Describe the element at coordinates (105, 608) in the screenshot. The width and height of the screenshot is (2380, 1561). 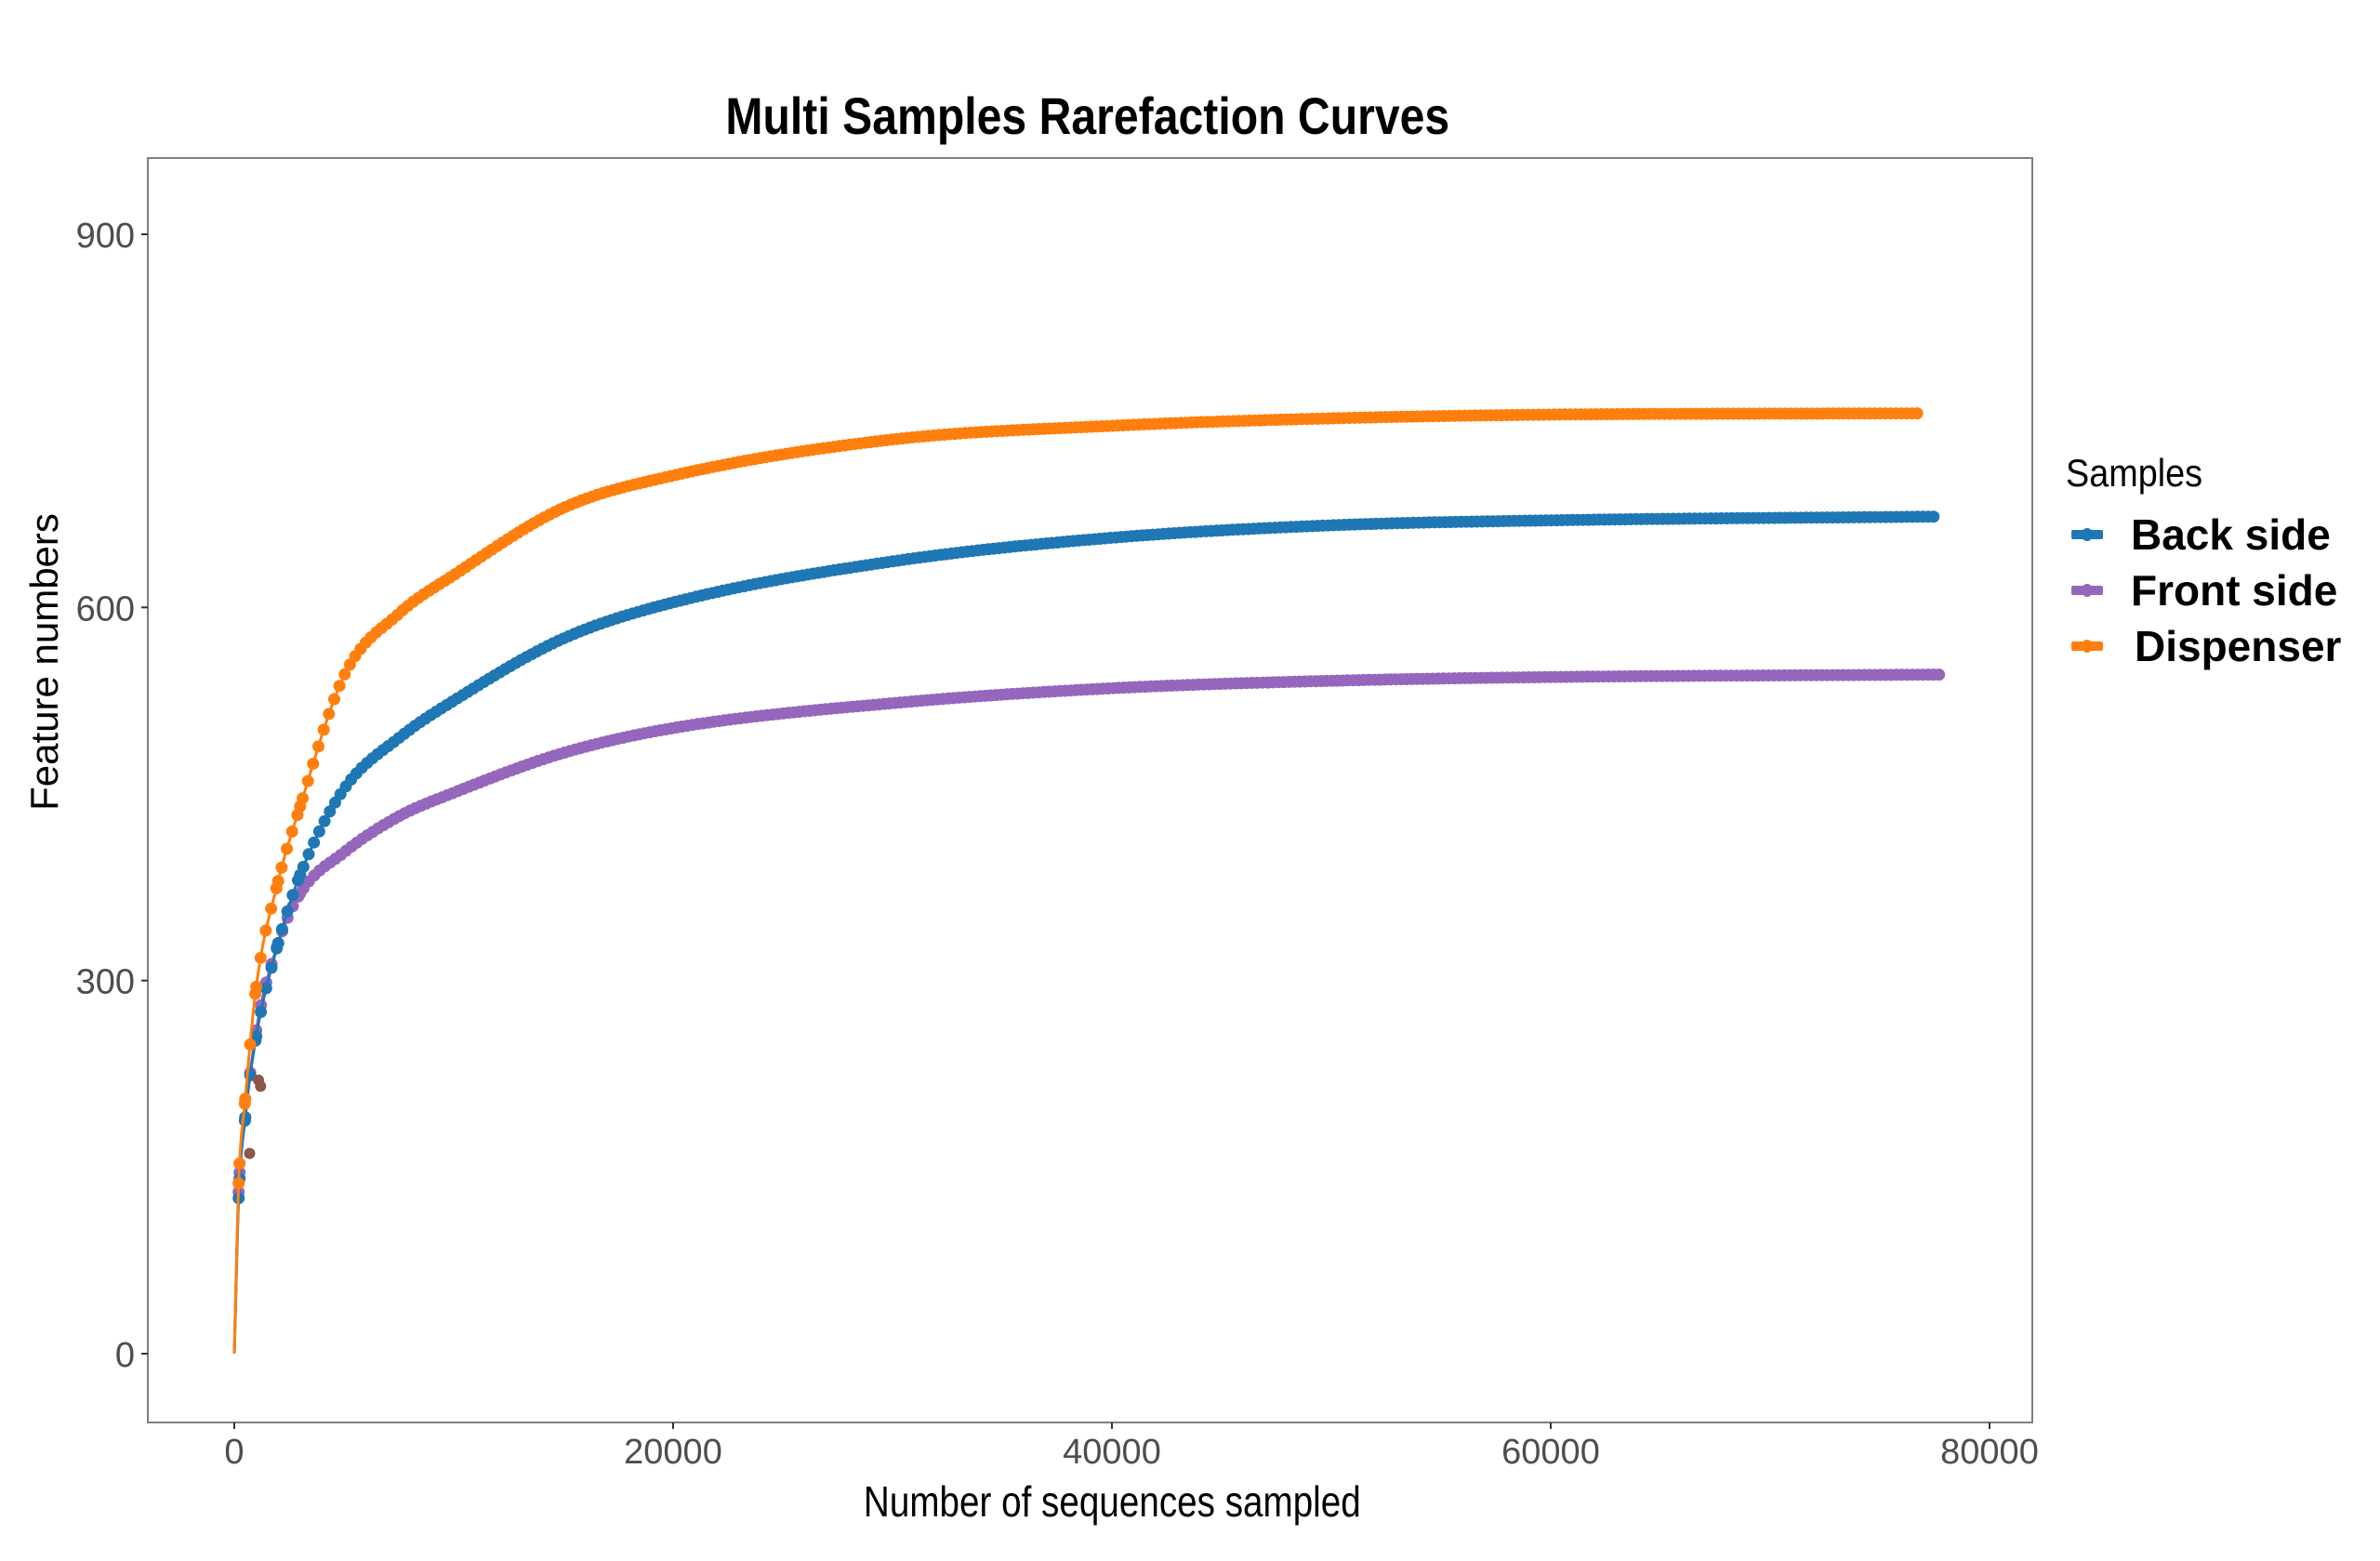
I see `y-tick-label: 600` at that location.